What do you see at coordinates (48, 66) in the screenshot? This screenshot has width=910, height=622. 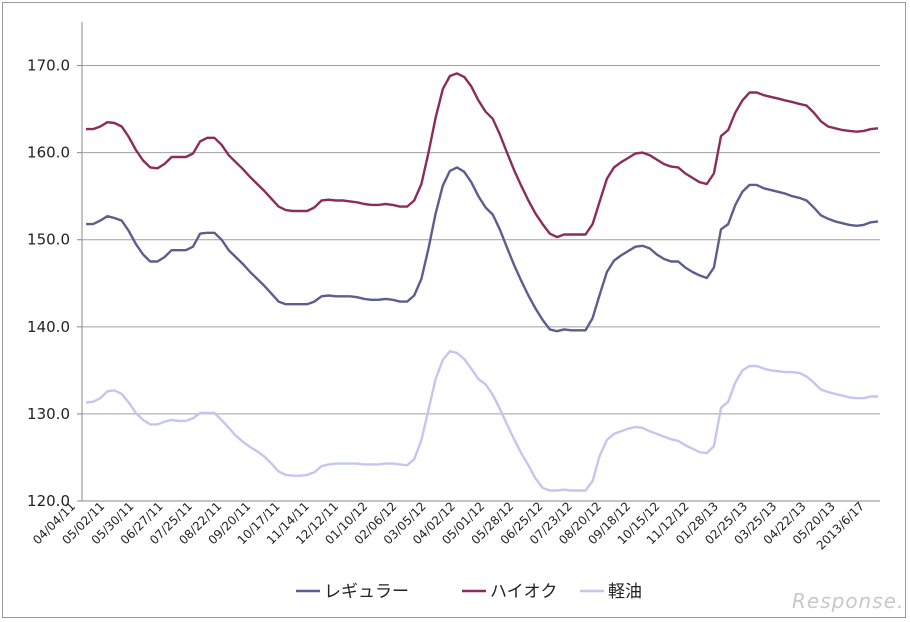 I see `y-tick-label: 170.0` at bounding box center [48, 66].